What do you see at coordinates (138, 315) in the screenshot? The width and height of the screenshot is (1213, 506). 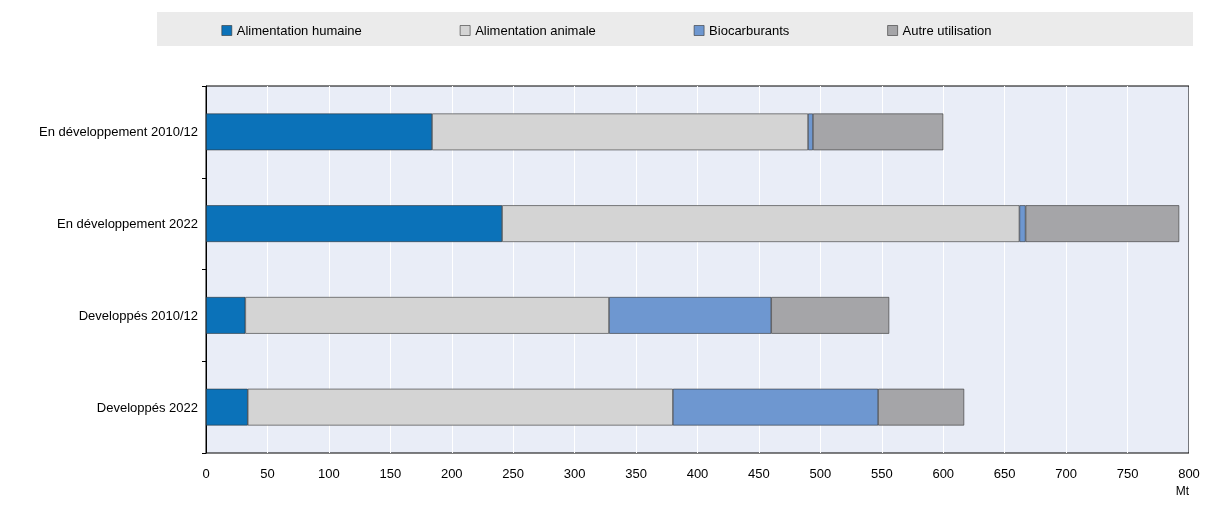 I see `y-tick-label: Developpés 2010/12` at bounding box center [138, 315].